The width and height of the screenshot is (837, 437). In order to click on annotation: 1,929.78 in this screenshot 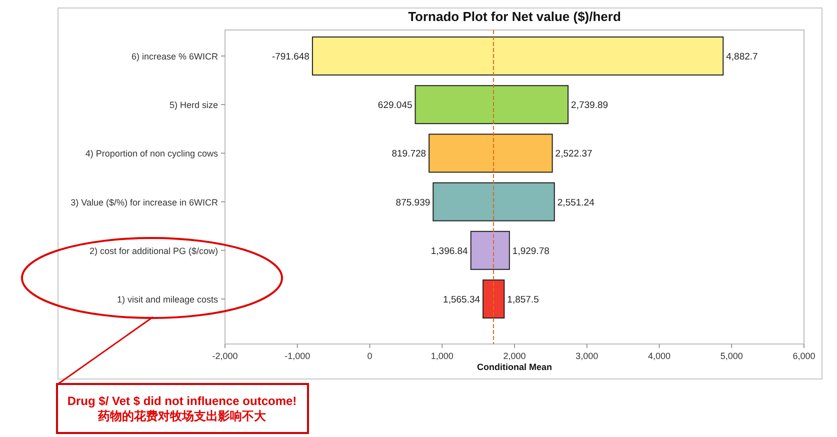, I will do `click(531, 251)`.